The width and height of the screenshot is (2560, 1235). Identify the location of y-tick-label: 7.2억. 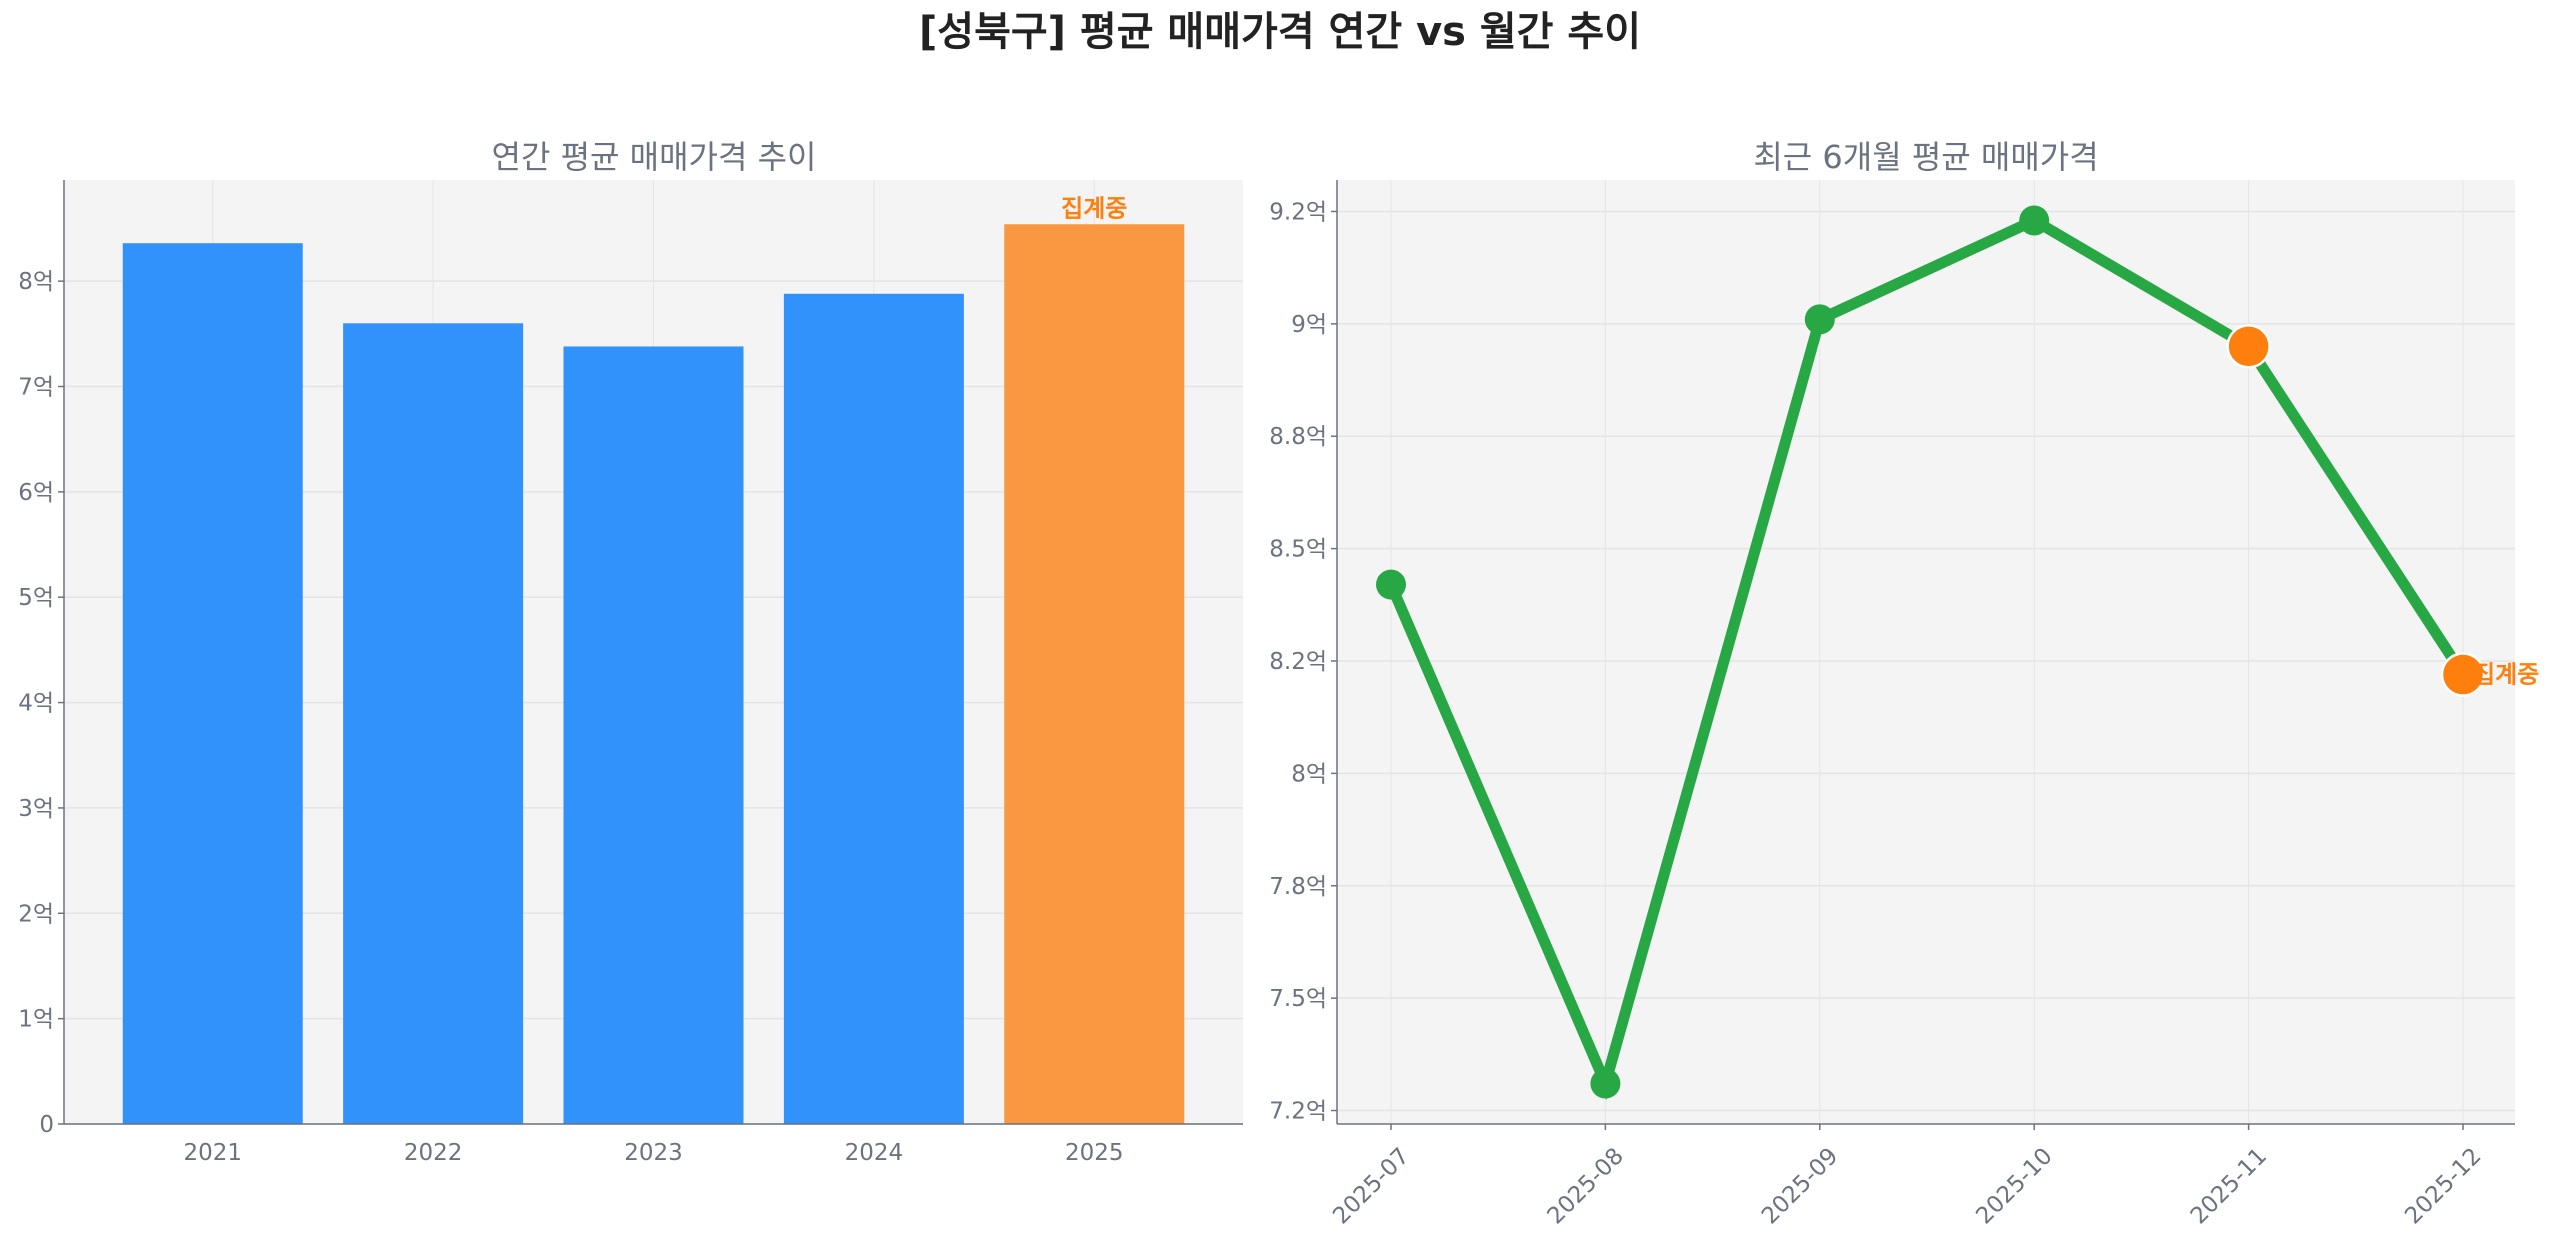
(1298, 1112).